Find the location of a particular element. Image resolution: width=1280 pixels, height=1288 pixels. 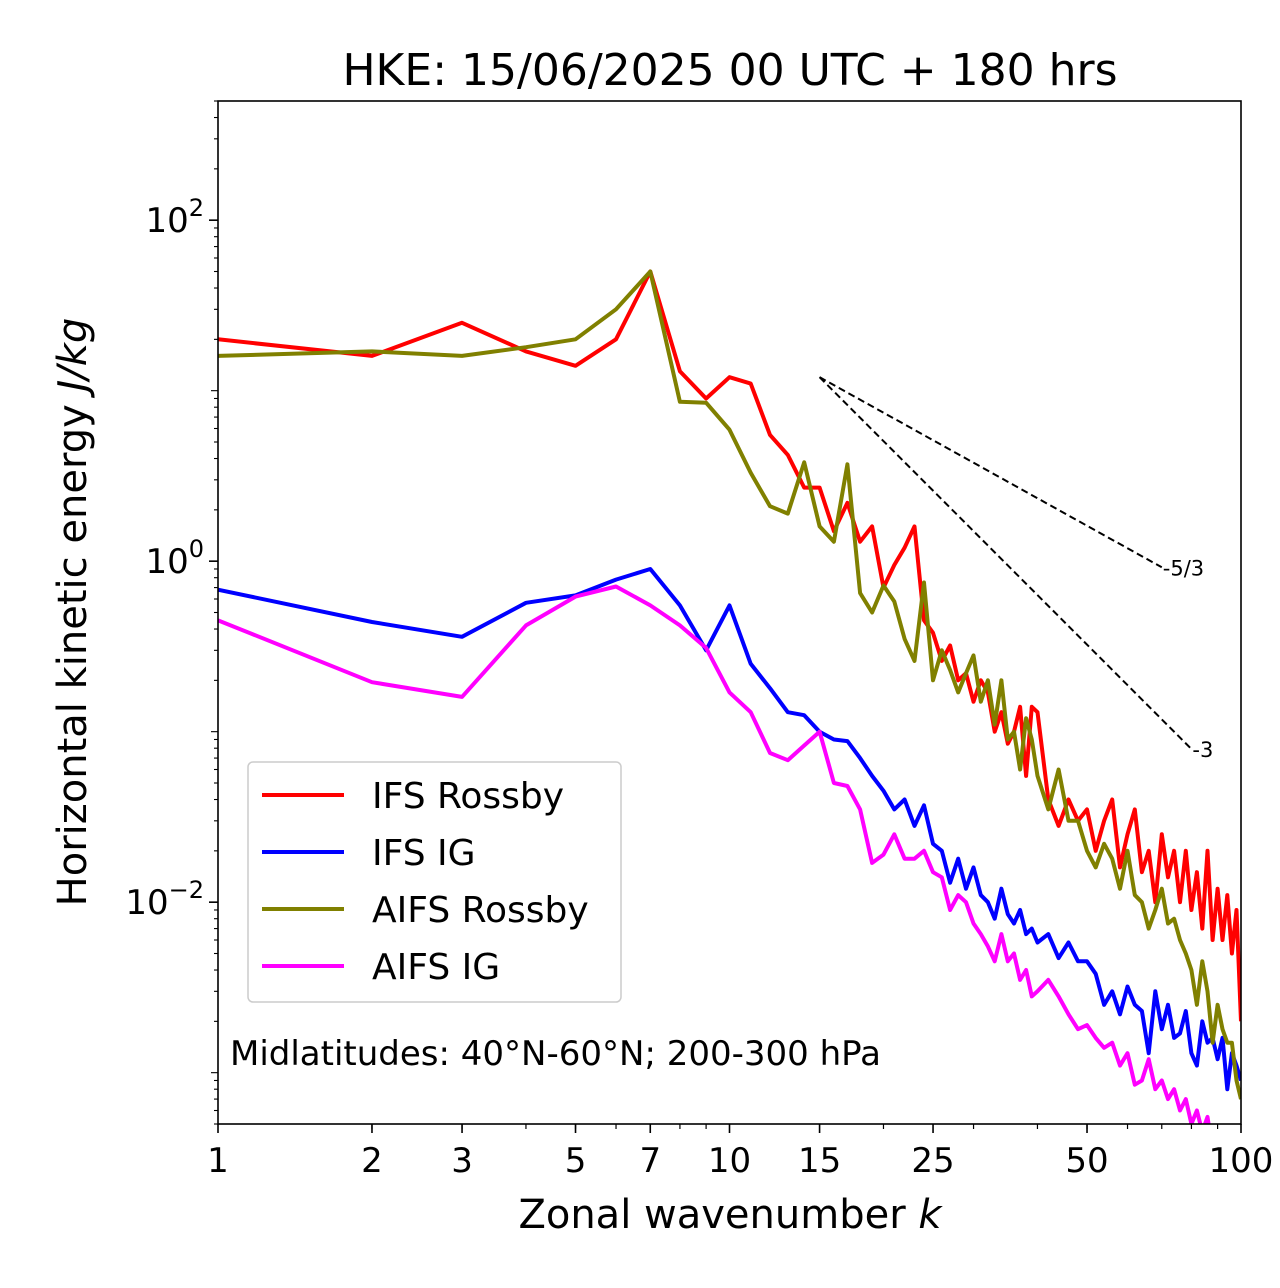

x-tick-label: 1 is located at coordinates (218, 1161).